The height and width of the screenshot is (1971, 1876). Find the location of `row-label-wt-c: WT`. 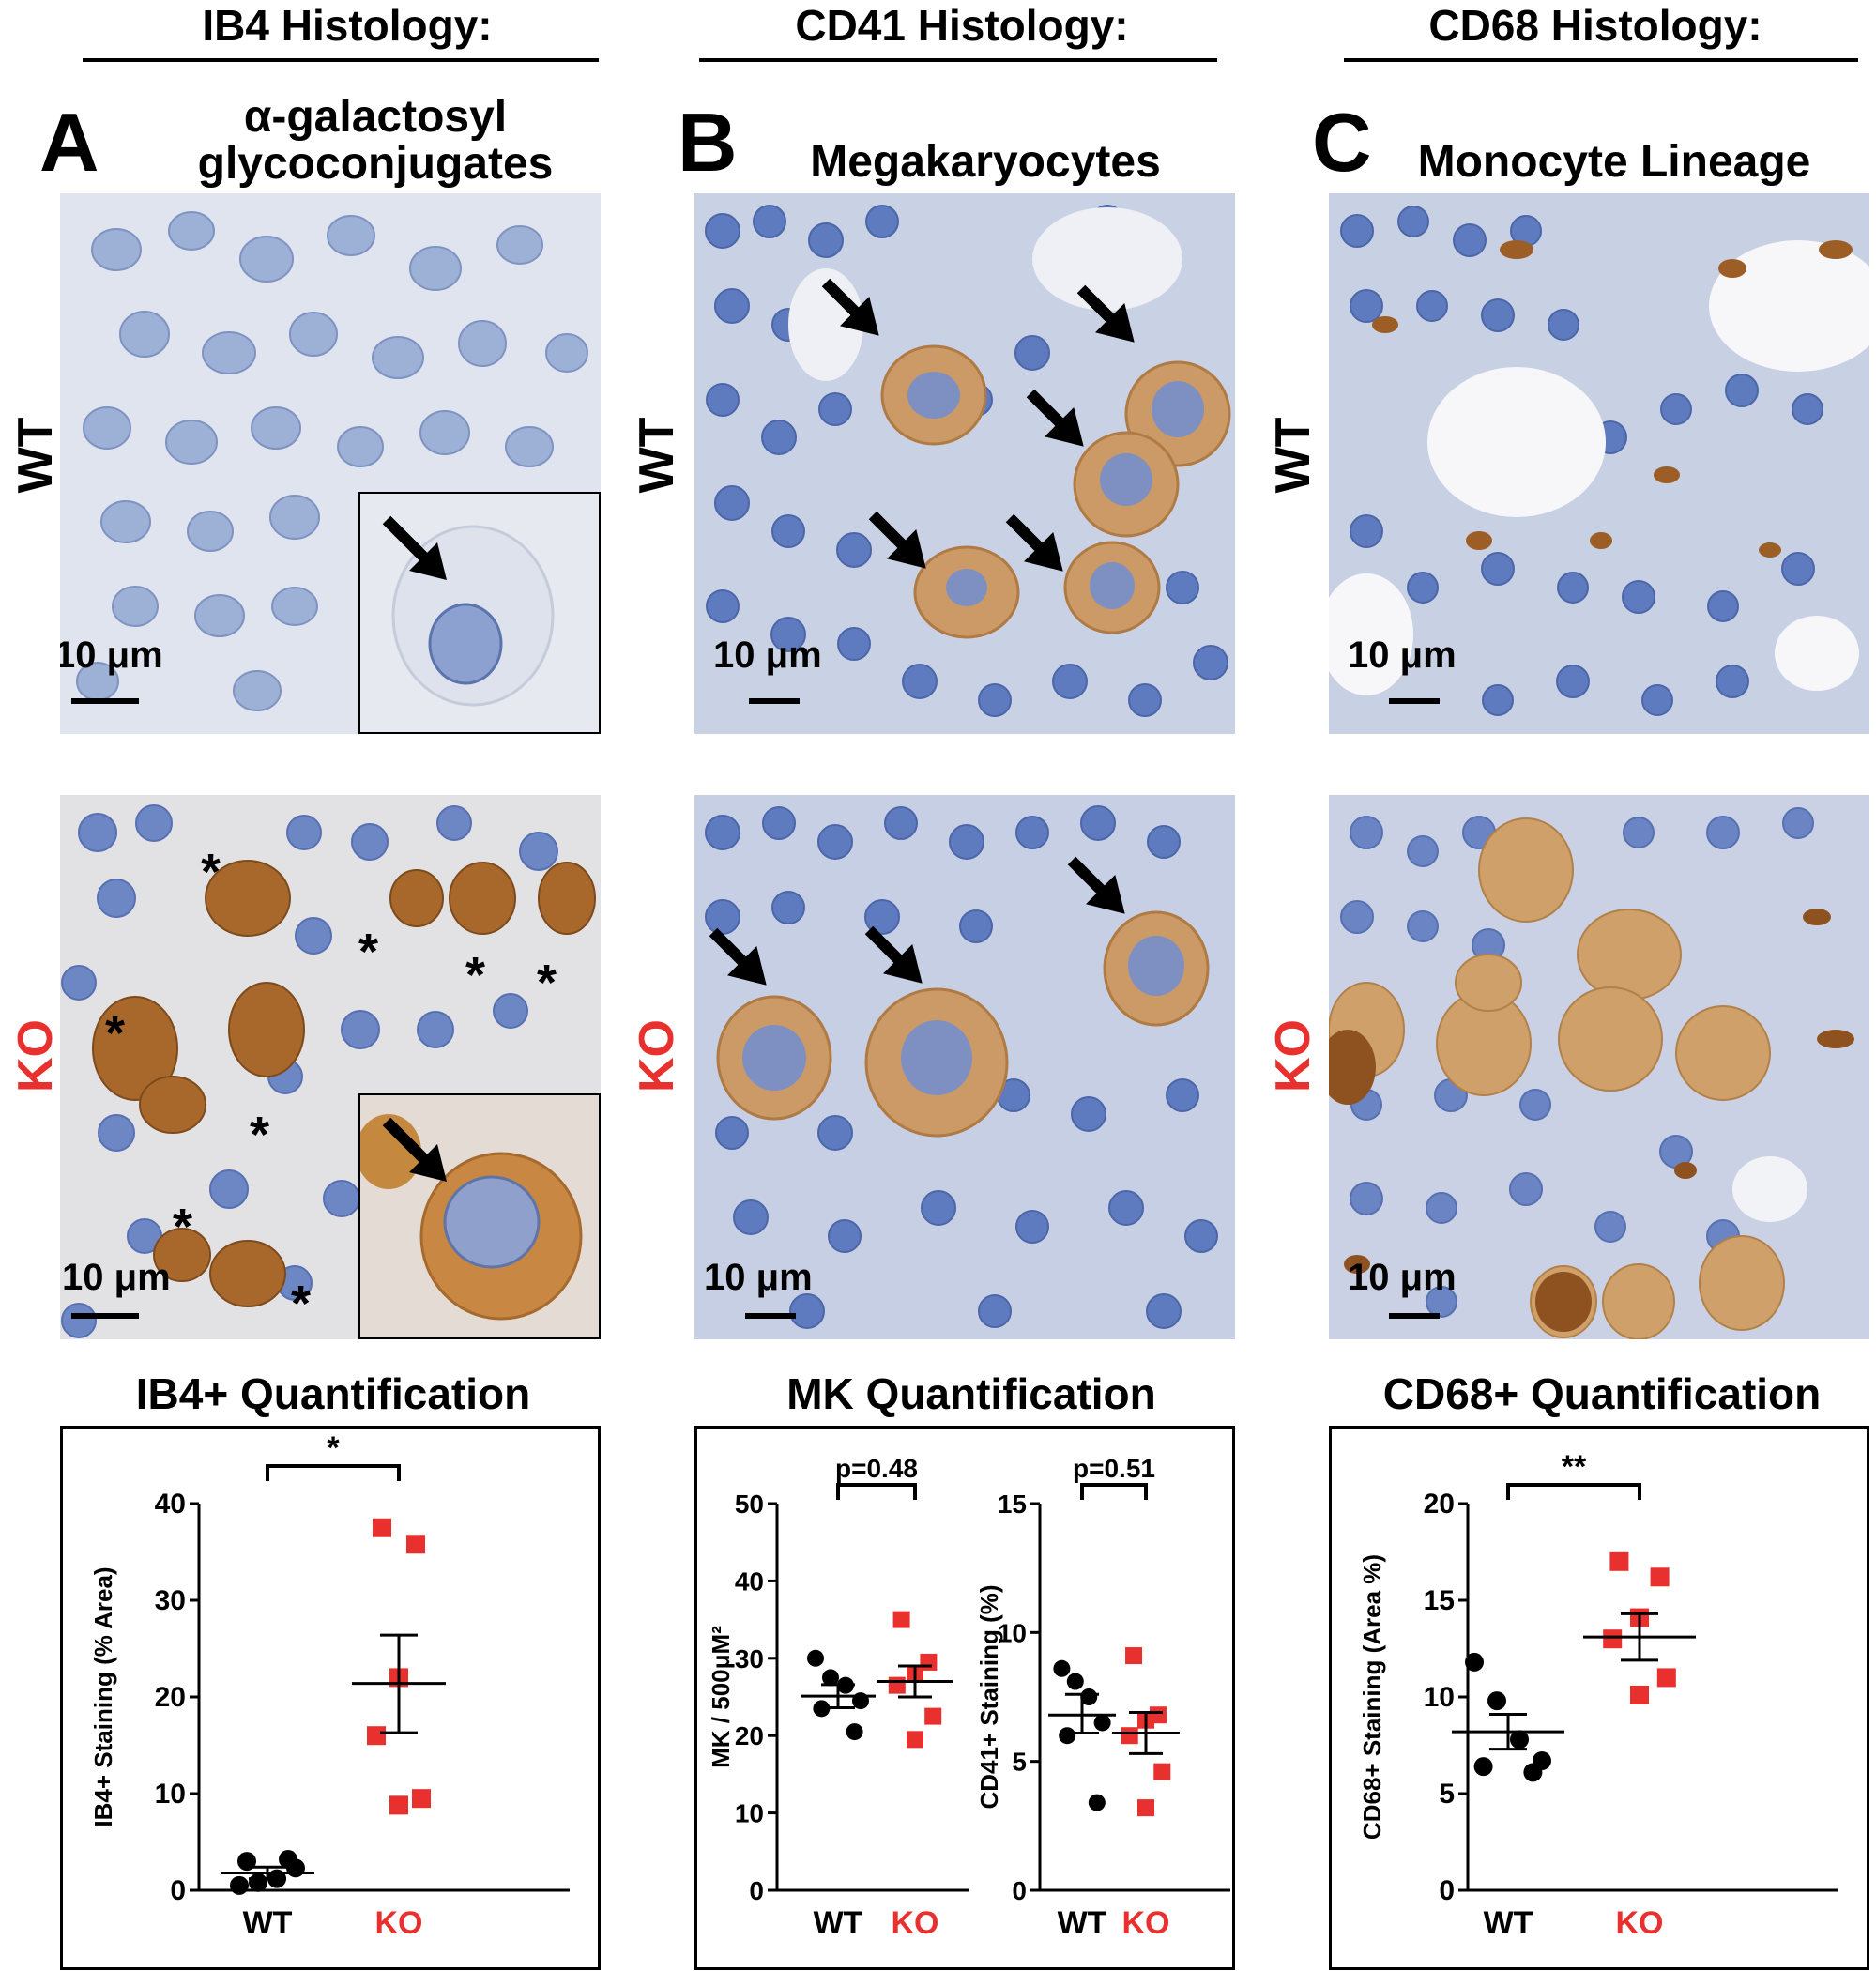

row-label-wt-c: WT is located at coordinates (1293, 455).